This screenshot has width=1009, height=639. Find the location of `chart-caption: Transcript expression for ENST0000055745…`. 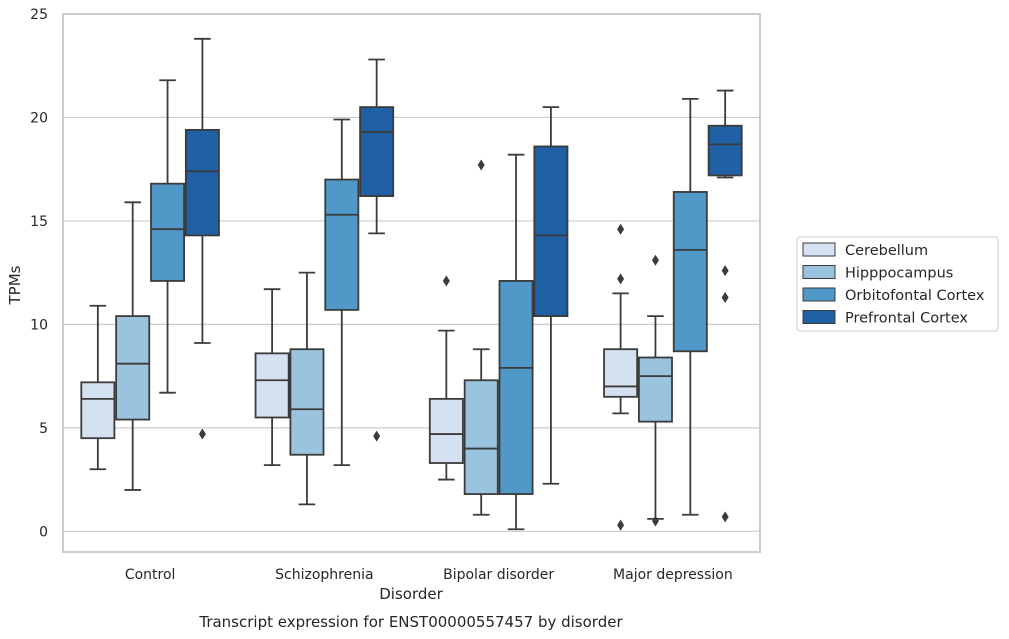

chart-caption: Transcript expression for ENST0000055745… is located at coordinates (410, 622).